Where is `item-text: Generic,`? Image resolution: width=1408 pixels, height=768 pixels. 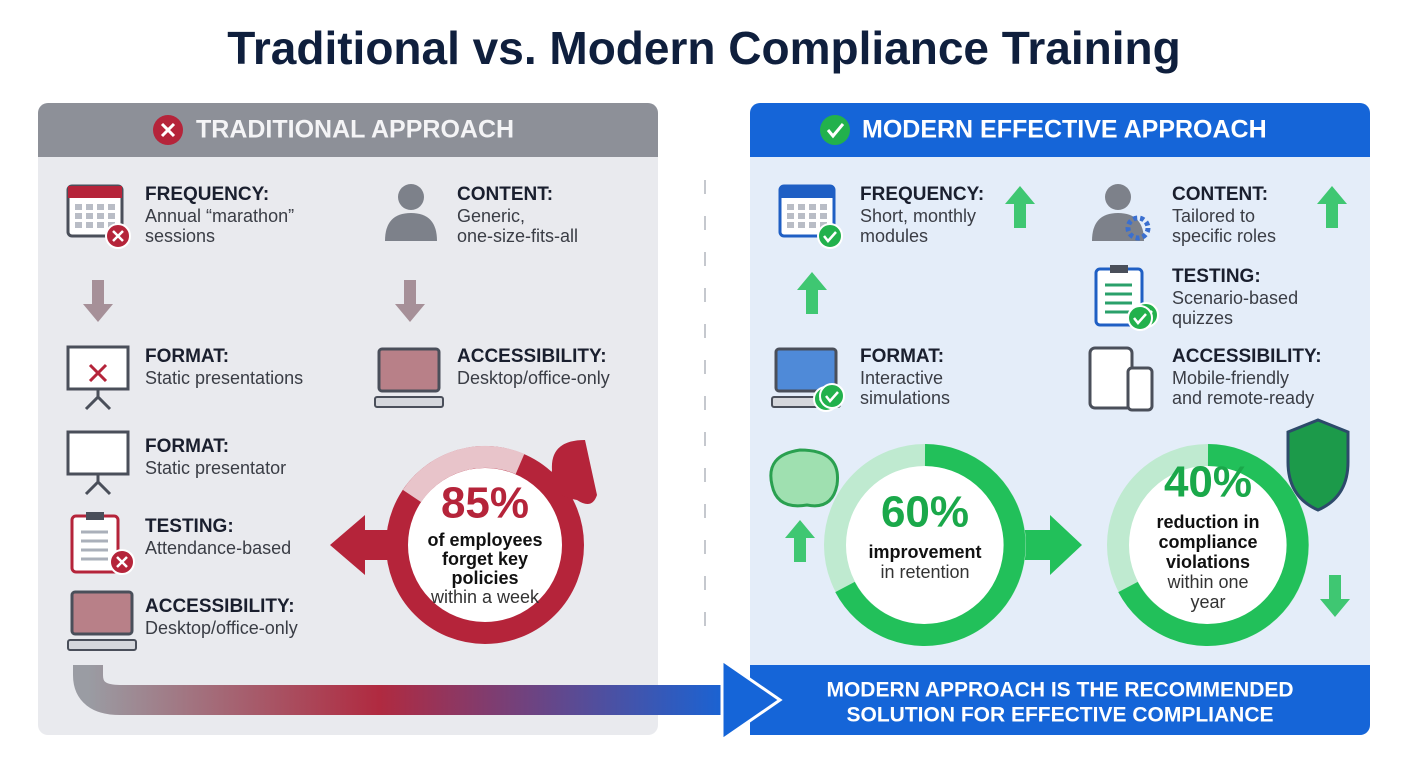
item-text: Generic, is located at coordinates (491, 216).